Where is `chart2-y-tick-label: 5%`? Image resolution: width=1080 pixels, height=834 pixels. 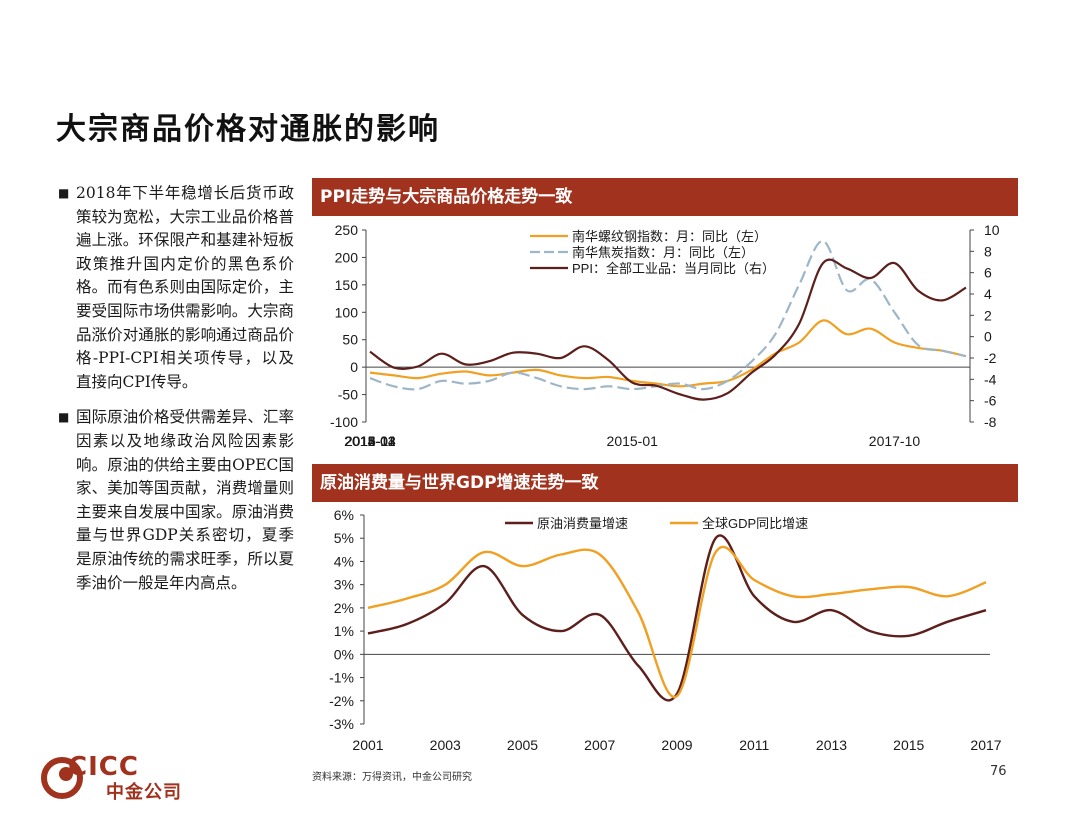
chart2-y-tick-label: 5% is located at coordinates (344, 538).